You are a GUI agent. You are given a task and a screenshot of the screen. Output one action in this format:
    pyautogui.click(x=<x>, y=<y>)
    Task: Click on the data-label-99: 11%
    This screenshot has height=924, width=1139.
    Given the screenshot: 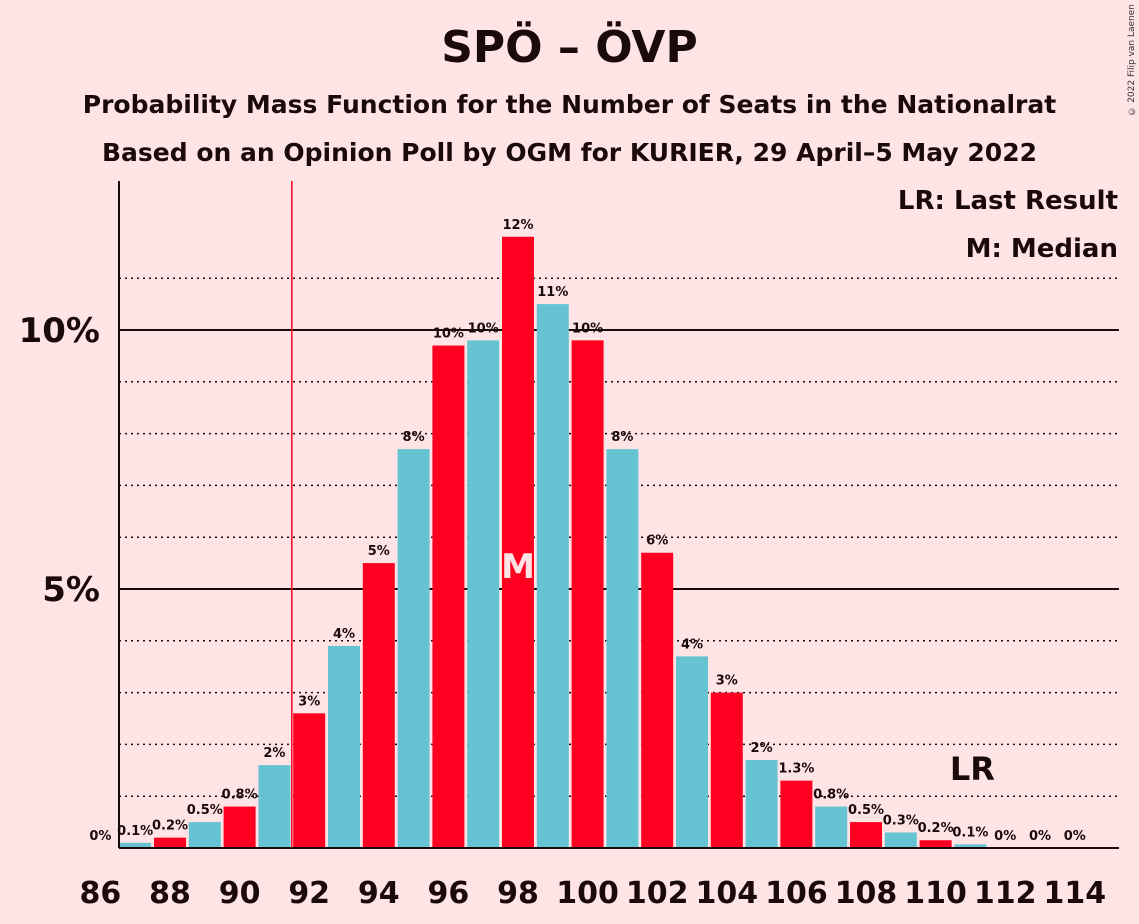 What is the action you would take?
    pyautogui.click(x=552, y=292)
    